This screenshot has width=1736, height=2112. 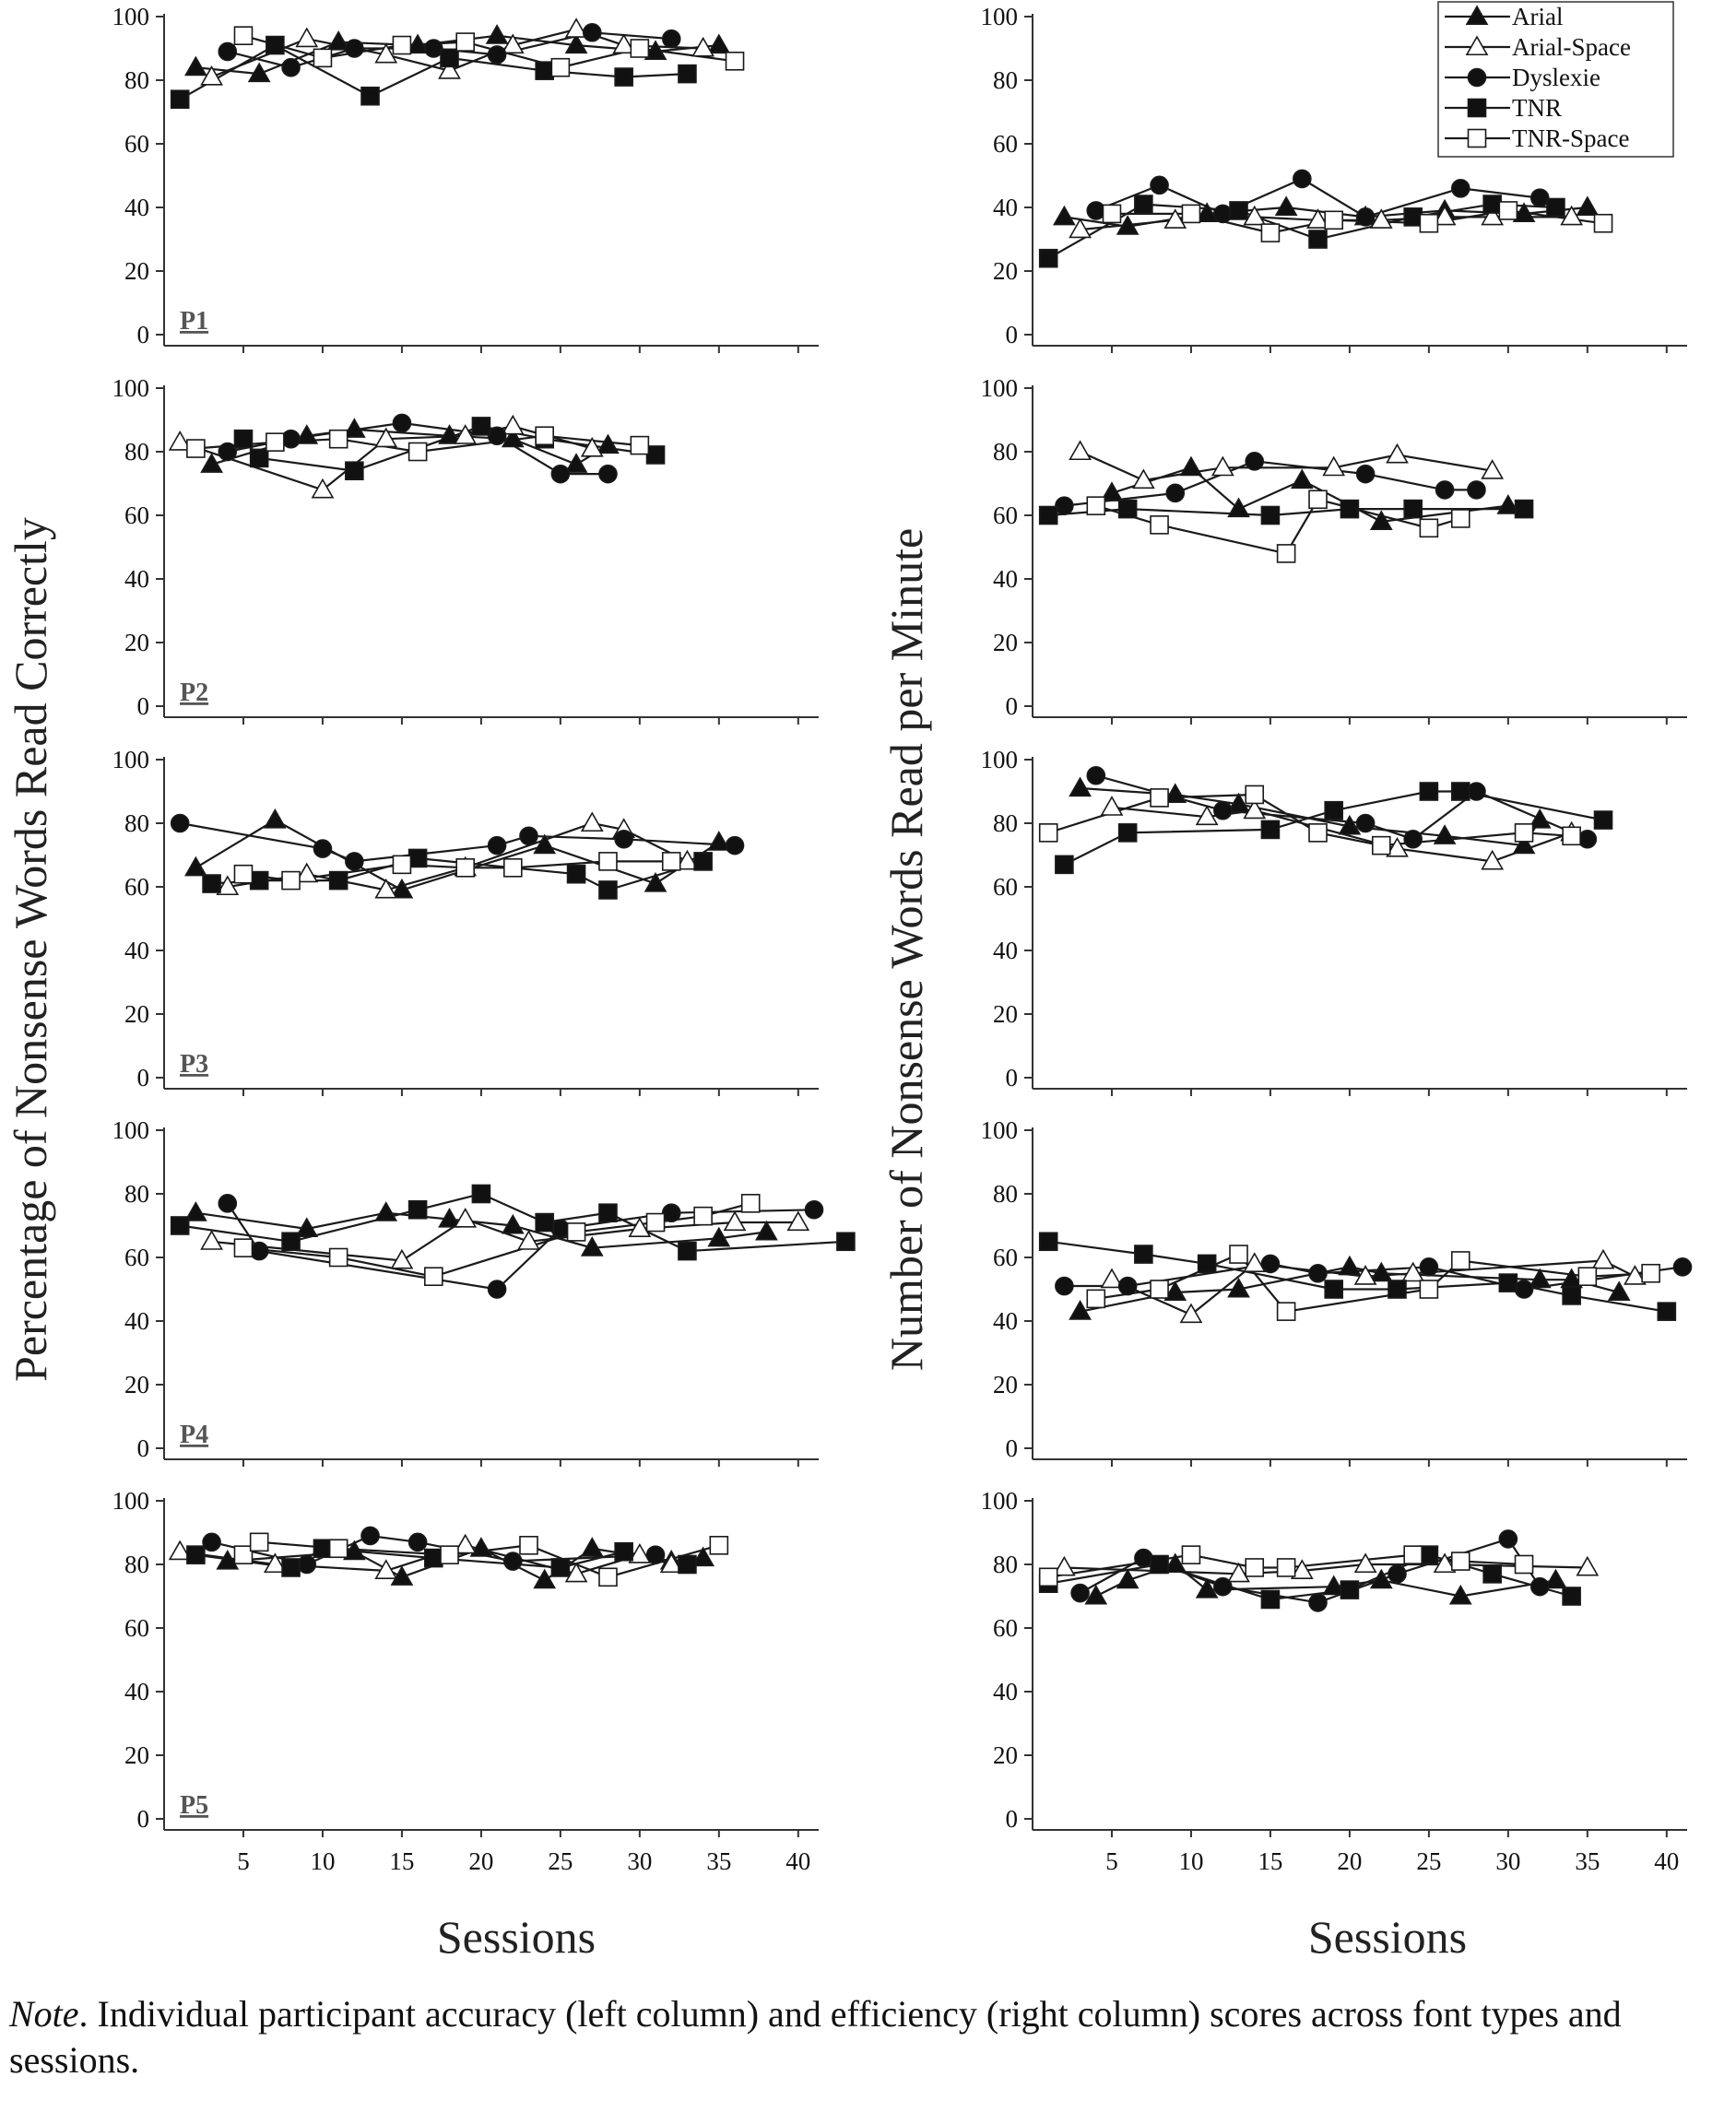 I want to click on legend-marker-arial-space, so click(x=1477, y=45).